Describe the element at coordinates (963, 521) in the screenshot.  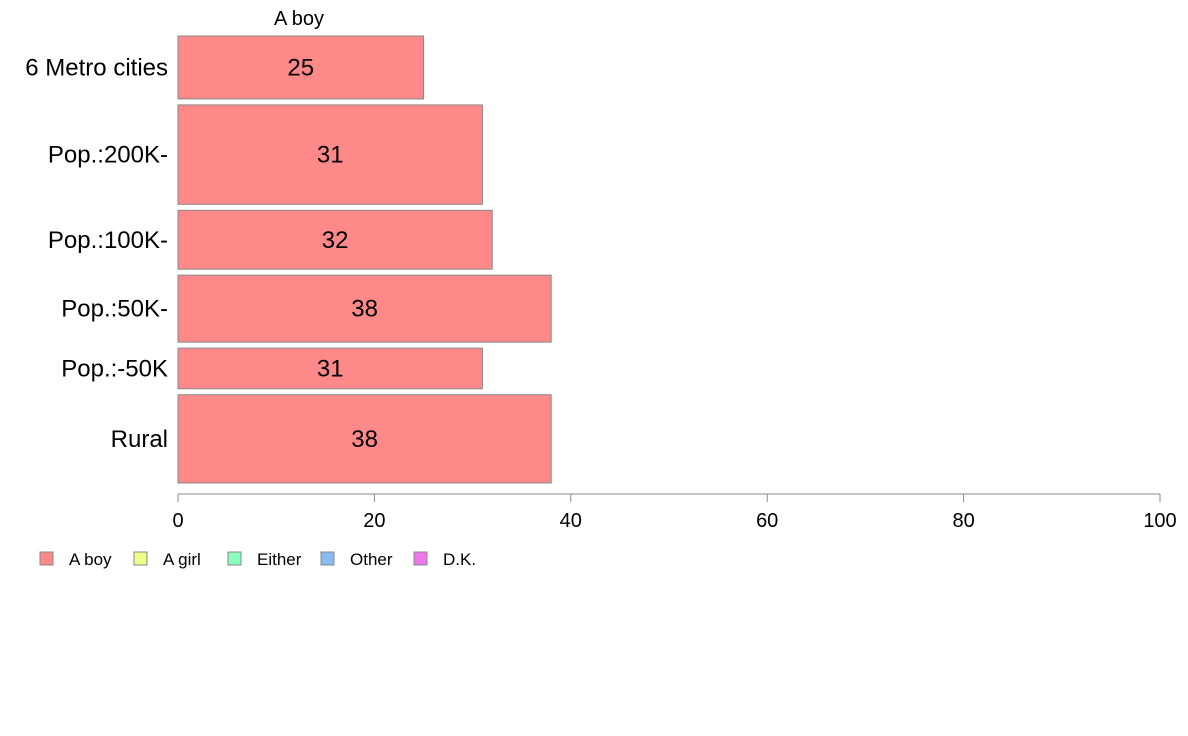
I see `x-tick-label: 80` at that location.